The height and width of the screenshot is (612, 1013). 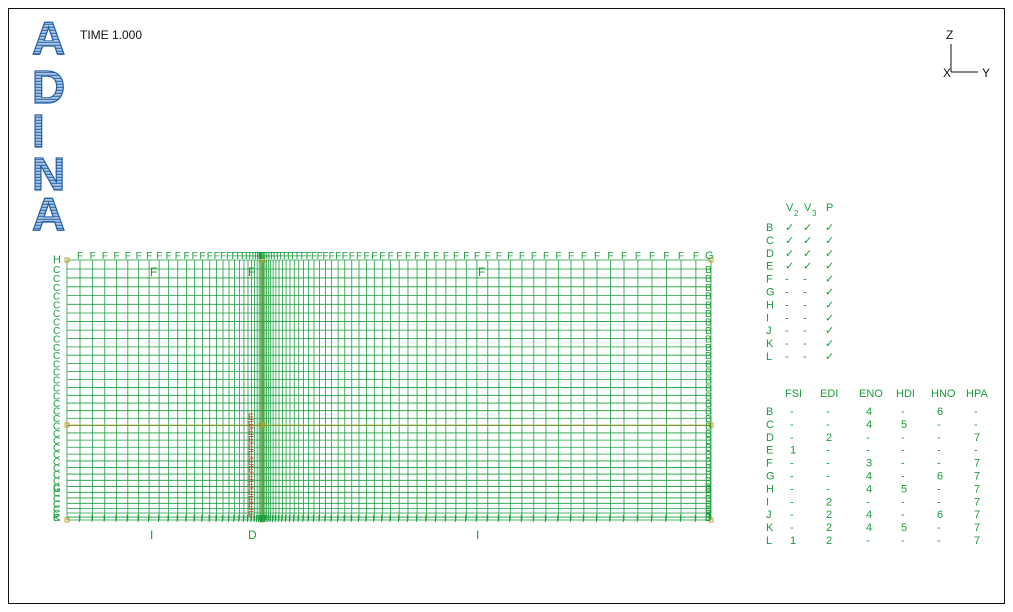 What do you see at coordinates (769, 280) in the screenshot?
I see `fixity-row-label: F` at bounding box center [769, 280].